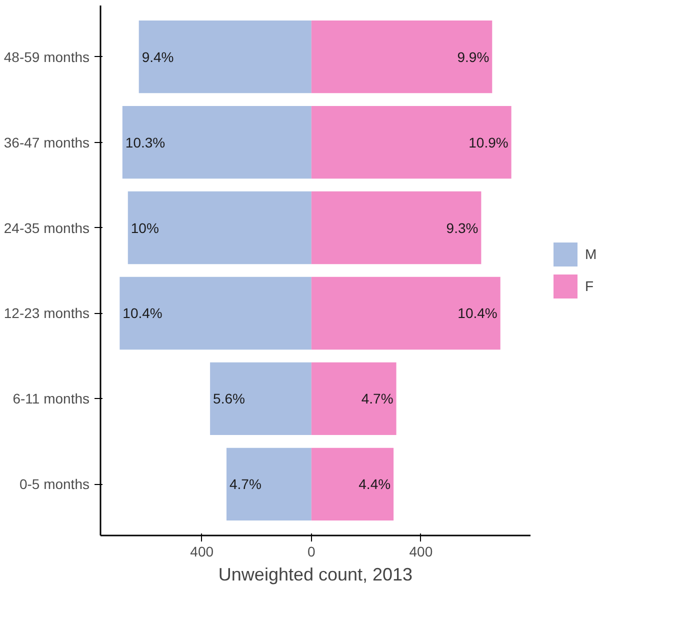 The width and height of the screenshot is (697, 637). Describe the element at coordinates (312, 552) in the screenshot. I see `x-tick-label: 0` at that location.